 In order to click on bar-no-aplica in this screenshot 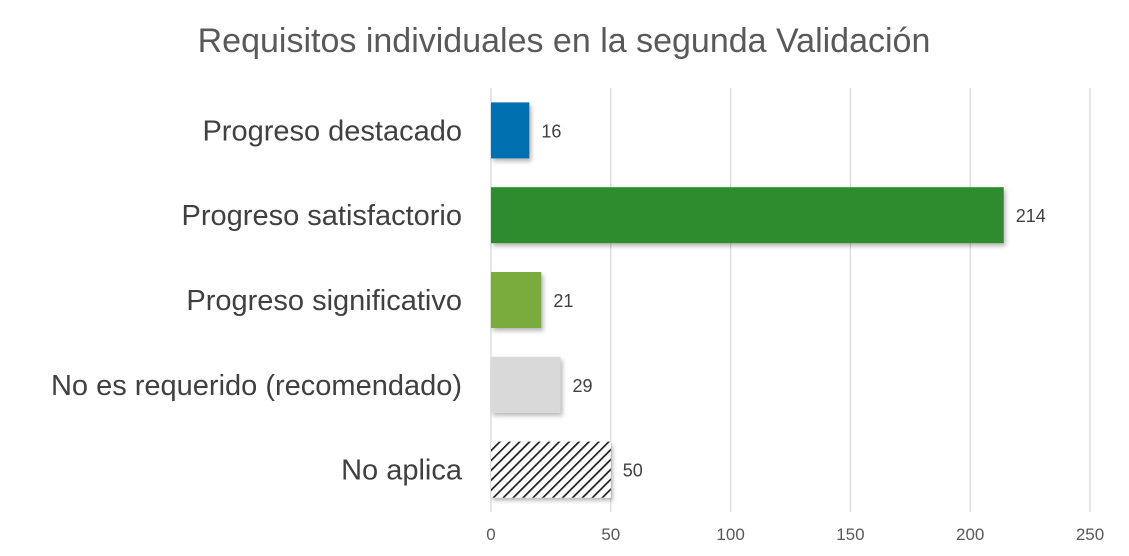, I will do `click(551, 469)`.